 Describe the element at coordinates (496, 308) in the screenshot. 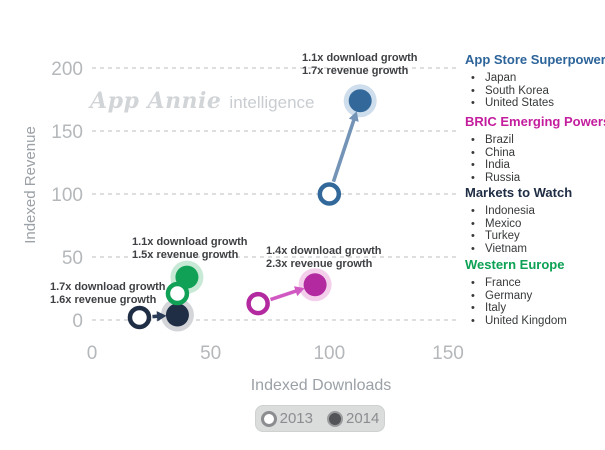

I see `legend-item-label: Italy` at that location.